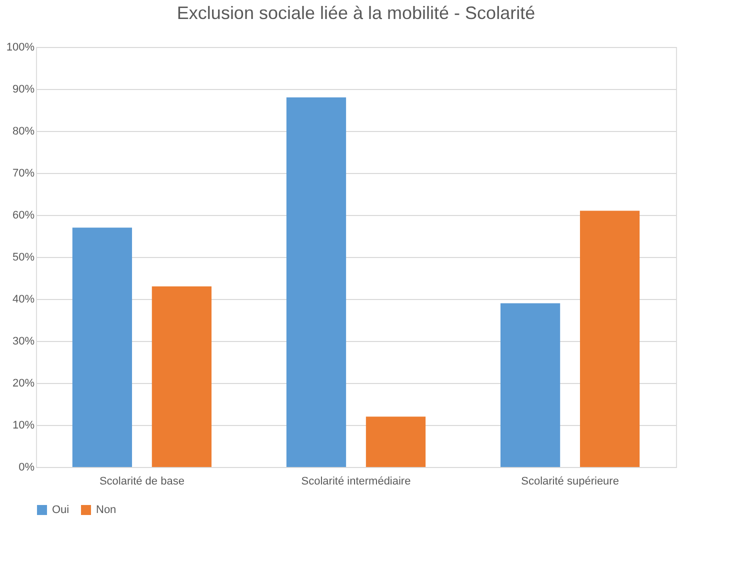 This screenshot has width=750, height=580. I want to click on legend-label: Oui, so click(61, 510).